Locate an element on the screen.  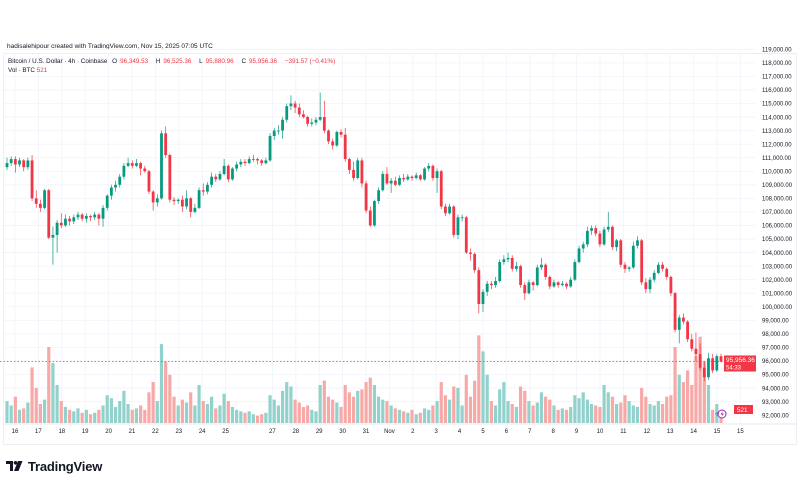
flash-icon: + is located at coordinates (721, 414).